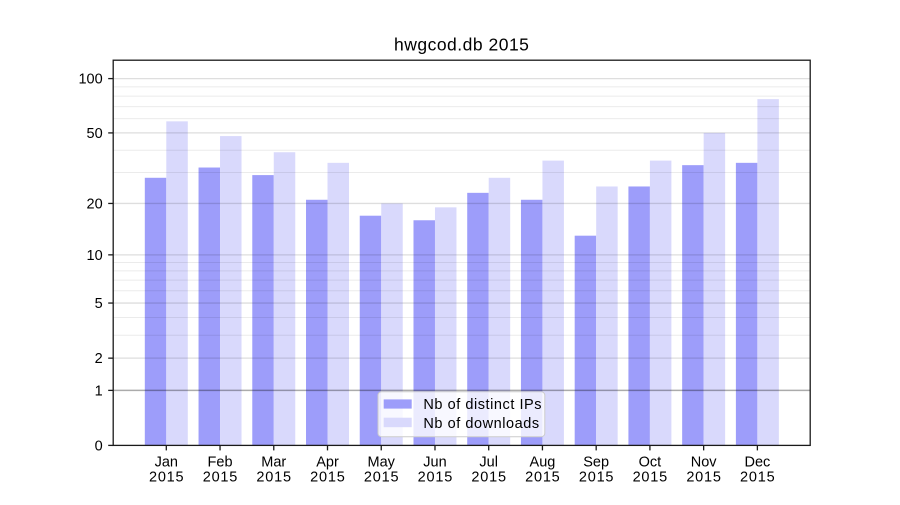 The height and width of the screenshot is (505, 900). What do you see at coordinates (461, 45) in the screenshot?
I see `svg-text: hwgcod.db 2015` at bounding box center [461, 45].